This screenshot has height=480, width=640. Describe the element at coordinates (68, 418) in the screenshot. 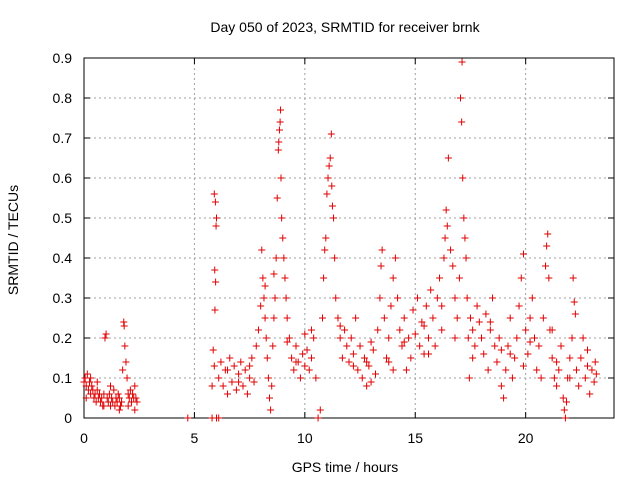

I see `y-tick-label: 0` at that location.